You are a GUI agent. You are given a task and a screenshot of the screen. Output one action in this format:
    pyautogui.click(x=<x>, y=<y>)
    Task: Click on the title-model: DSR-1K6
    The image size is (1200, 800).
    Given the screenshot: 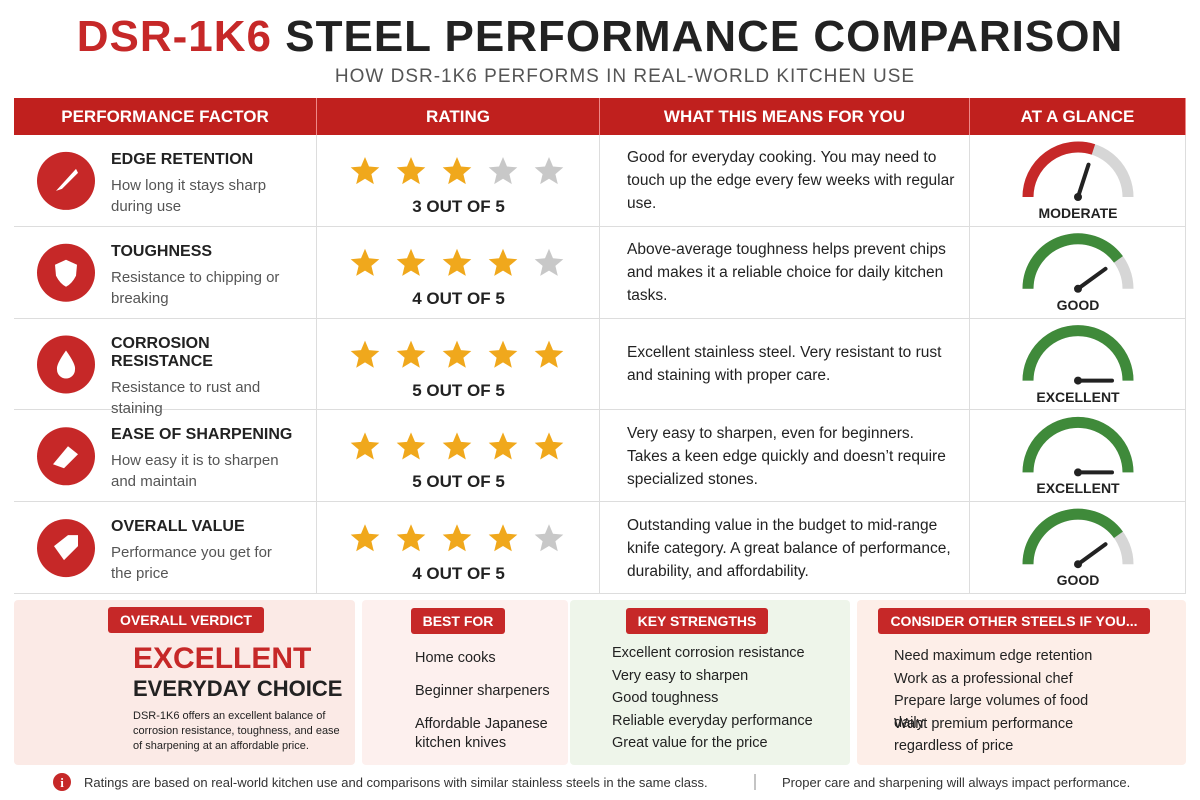 What is the action you would take?
    pyautogui.click(x=174, y=36)
    